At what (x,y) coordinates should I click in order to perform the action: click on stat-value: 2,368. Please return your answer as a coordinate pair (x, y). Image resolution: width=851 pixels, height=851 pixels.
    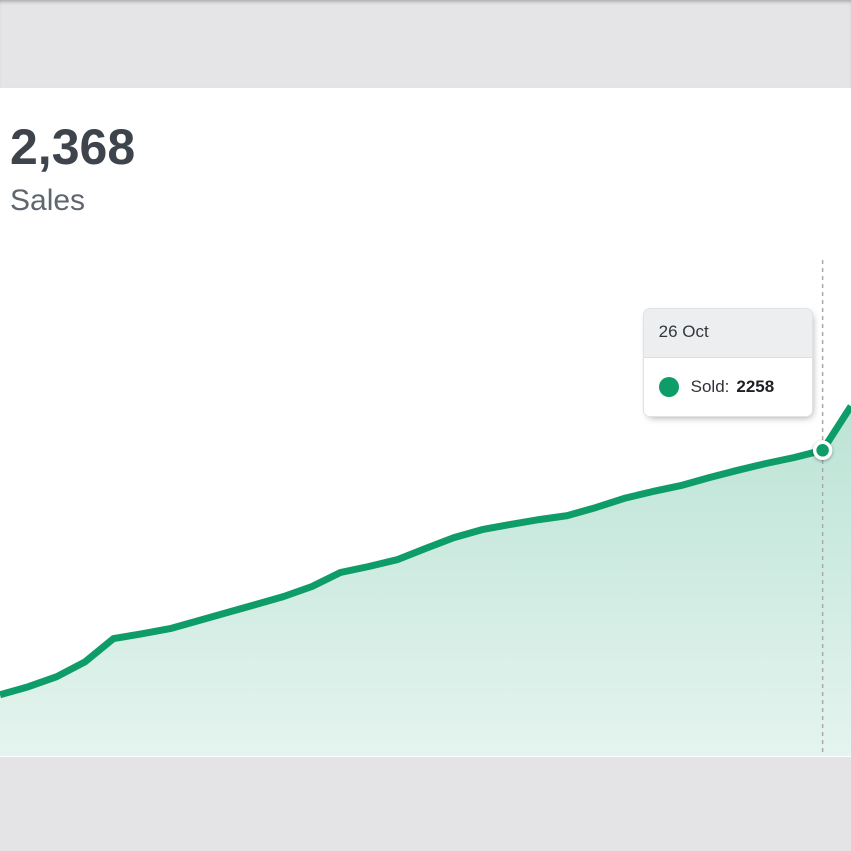
    Looking at the image, I should click on (73, 147).